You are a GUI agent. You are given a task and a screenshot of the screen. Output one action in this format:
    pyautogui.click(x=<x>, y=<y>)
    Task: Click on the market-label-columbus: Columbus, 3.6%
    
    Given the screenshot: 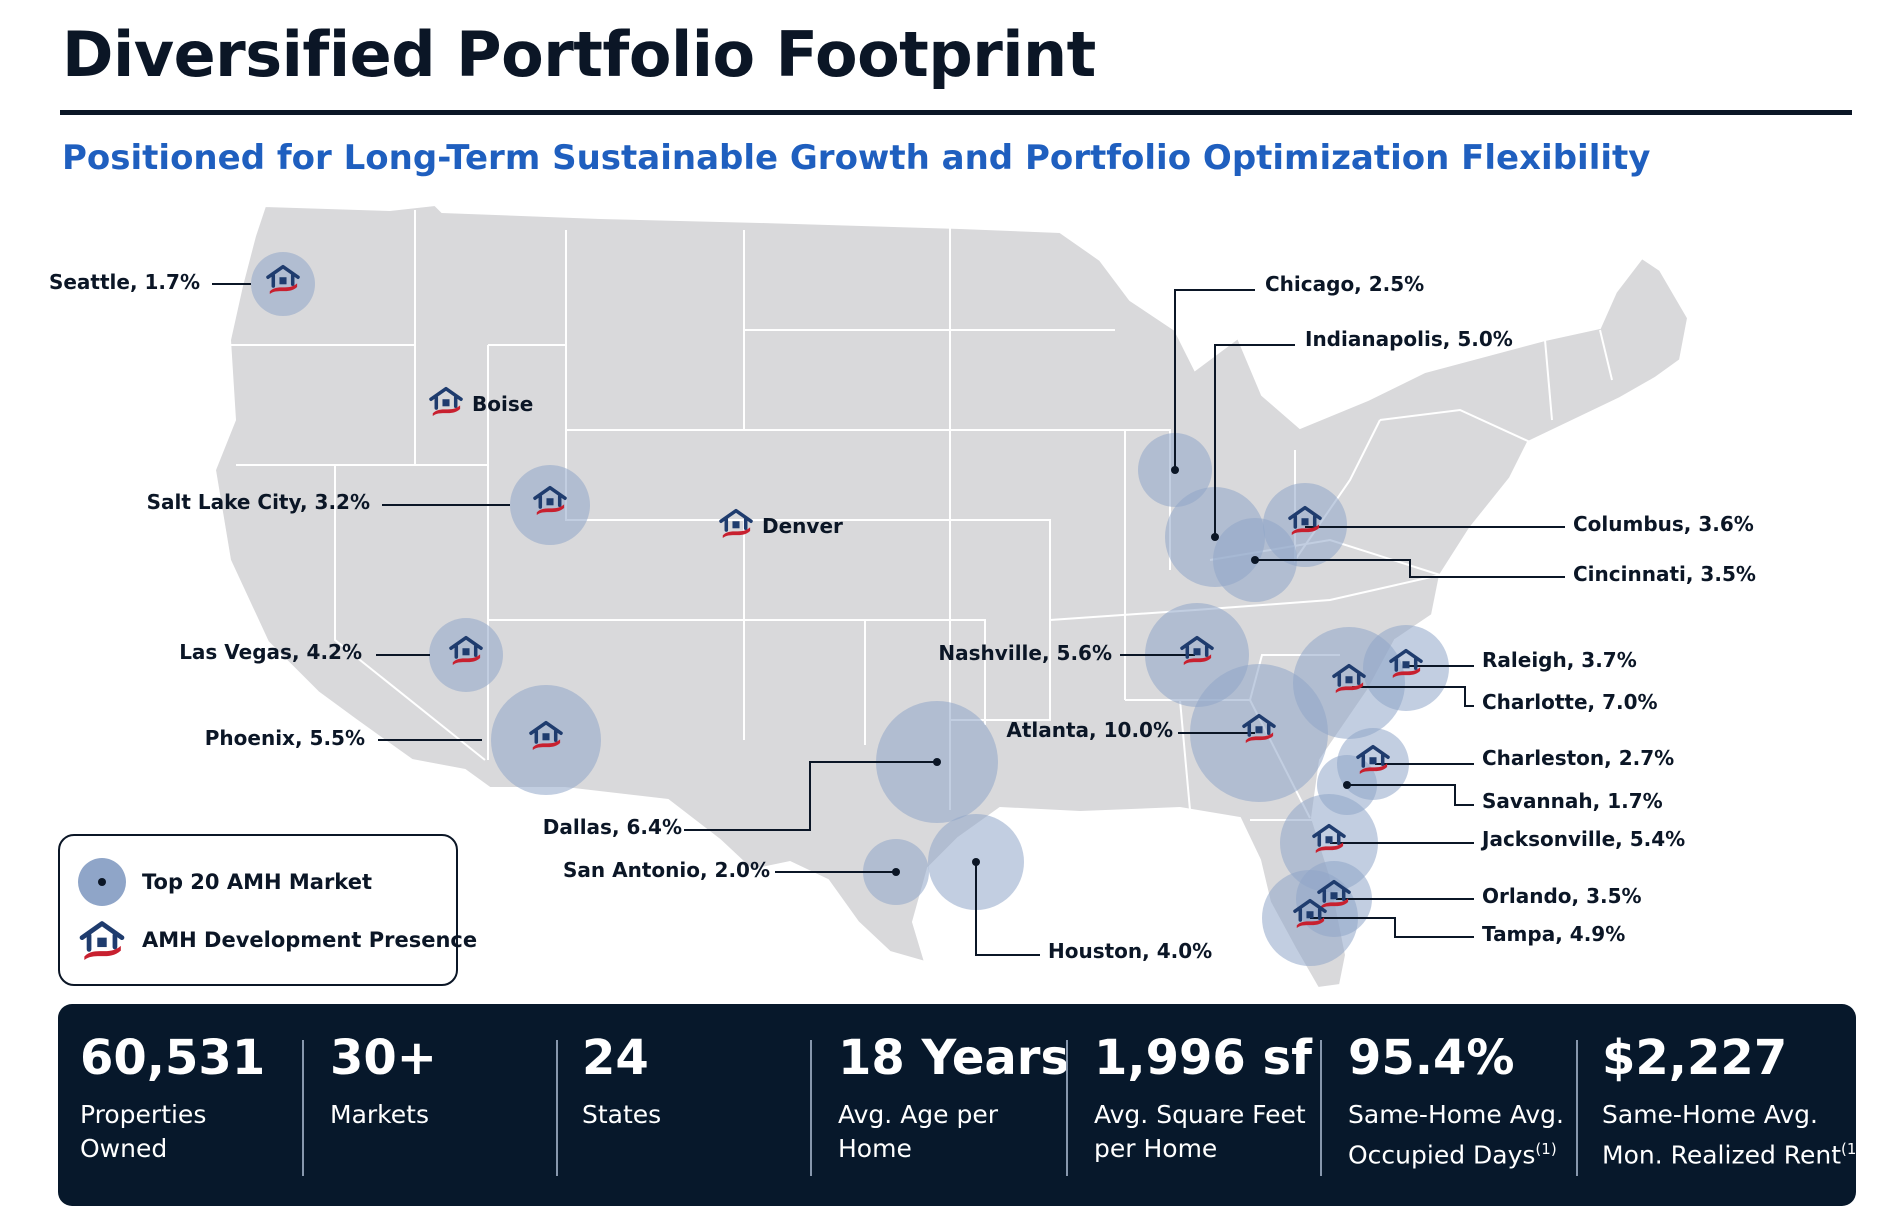 What is the action you would take?
    pyautogui.click(x=1663, y=524)
    